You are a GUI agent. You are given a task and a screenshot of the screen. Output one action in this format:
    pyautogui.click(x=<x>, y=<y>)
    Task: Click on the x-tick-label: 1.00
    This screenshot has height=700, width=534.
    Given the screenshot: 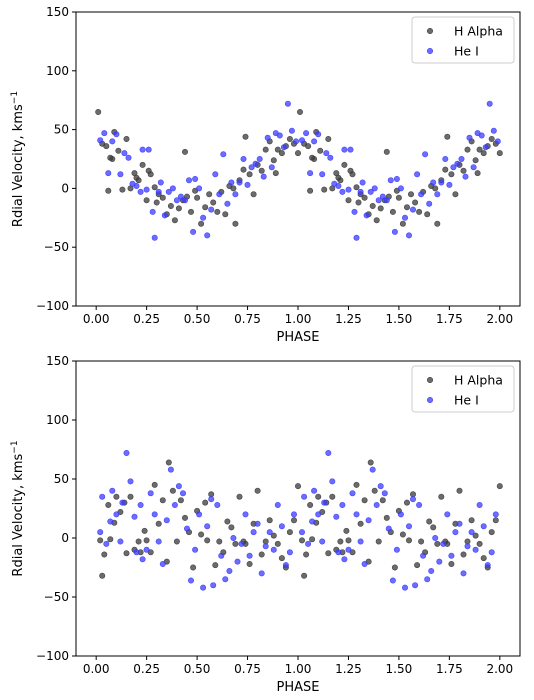 What is the action you would take?
    pyautogui.click(x=298, y=669)
    